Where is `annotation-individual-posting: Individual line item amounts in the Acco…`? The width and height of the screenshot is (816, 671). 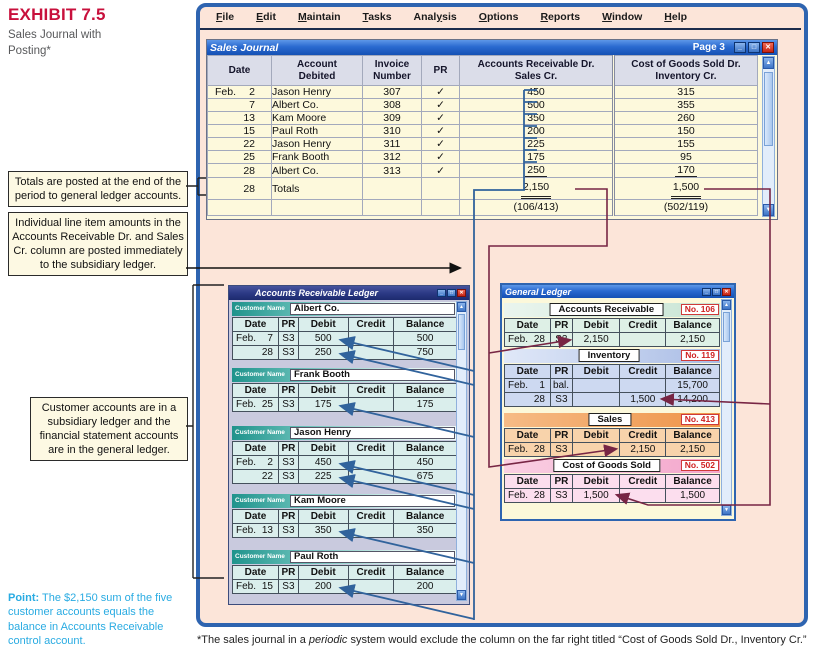
annotation-individual-posting: Individual line item amounts in the Acco… is located at coordinates (98, 244).